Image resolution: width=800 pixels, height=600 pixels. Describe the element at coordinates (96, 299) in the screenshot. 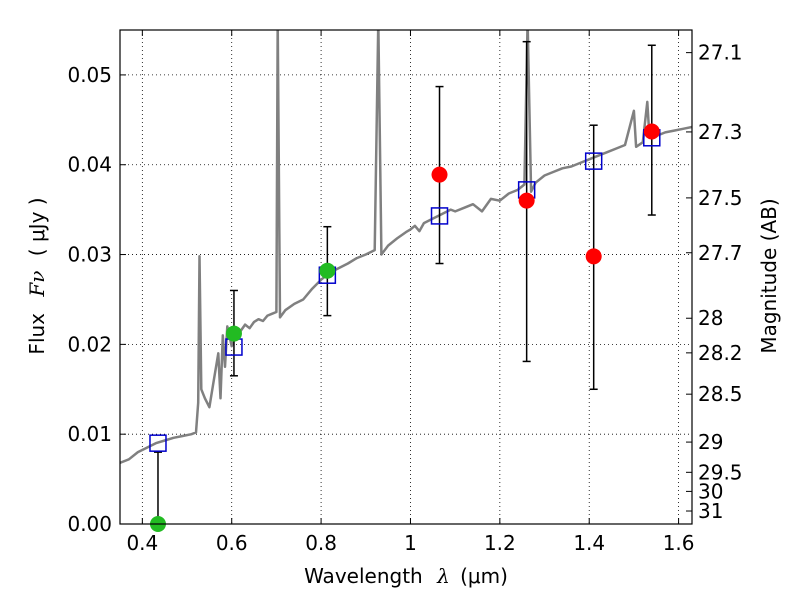

I see `y-axis-ticks: 0.00 0.01 0.02 0.03 0.04 0.05` at that location.